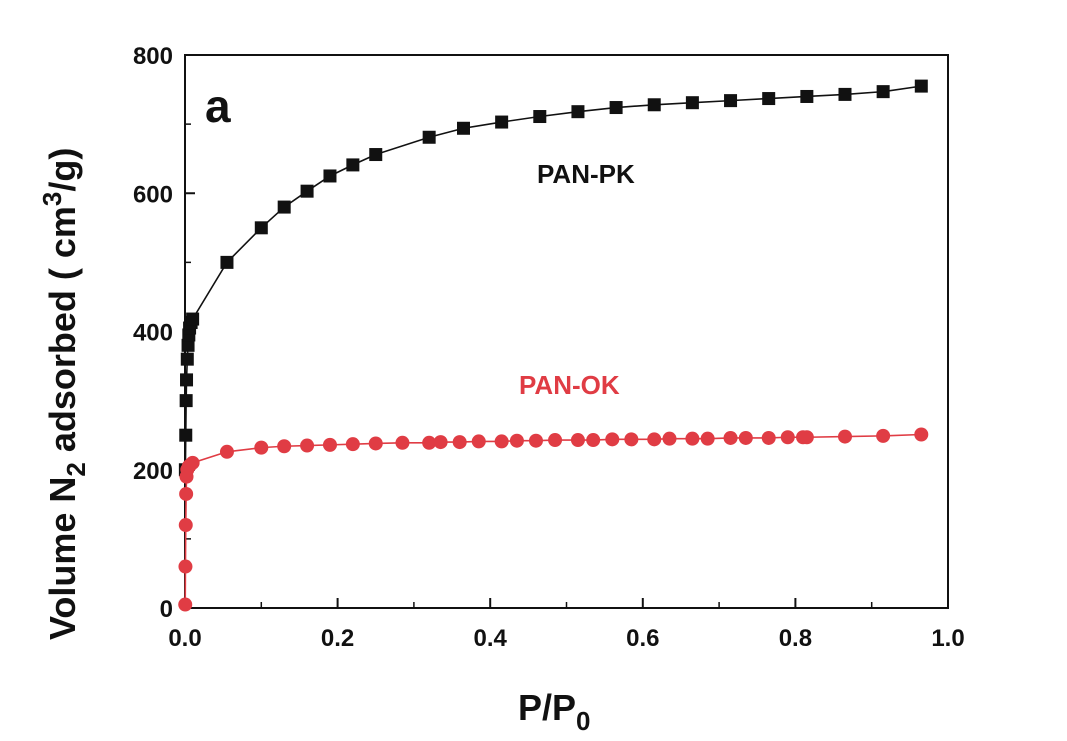 This screenshot has height=741, width=1067. I want to click on x-tick-label: 1.0, so click(947, 638).